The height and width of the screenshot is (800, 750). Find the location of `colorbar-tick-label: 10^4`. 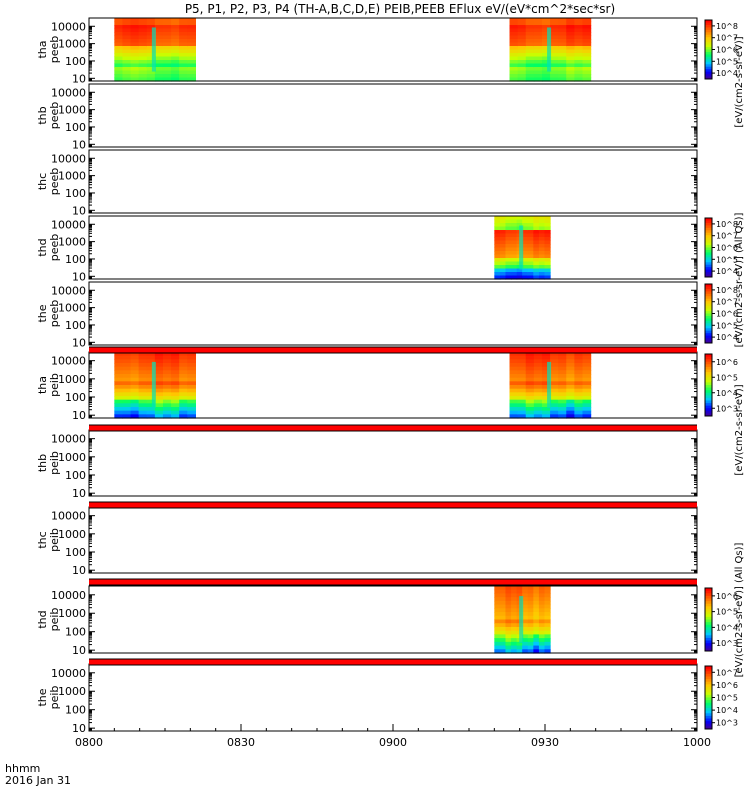

colorbar-tick-label: 10^4 is located at coordinates (727, 710).